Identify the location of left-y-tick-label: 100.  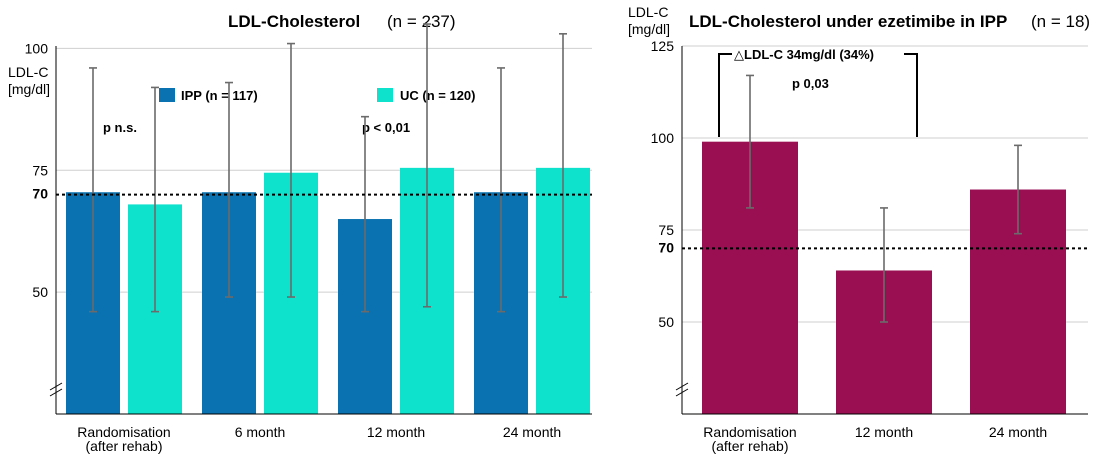
(37, 48).